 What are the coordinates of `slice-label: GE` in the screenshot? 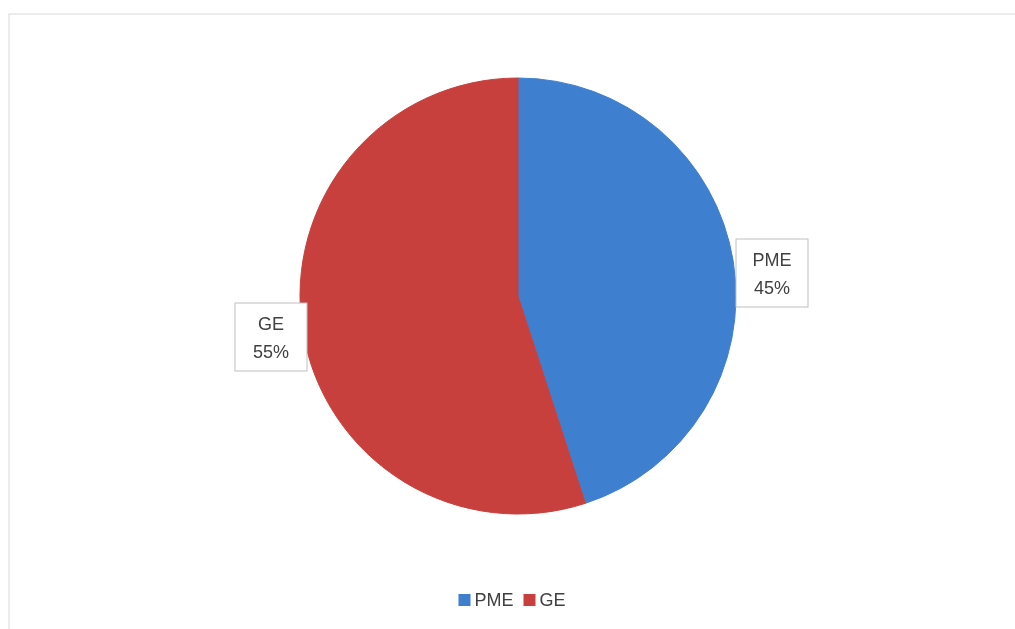 It's located at (271, 324).